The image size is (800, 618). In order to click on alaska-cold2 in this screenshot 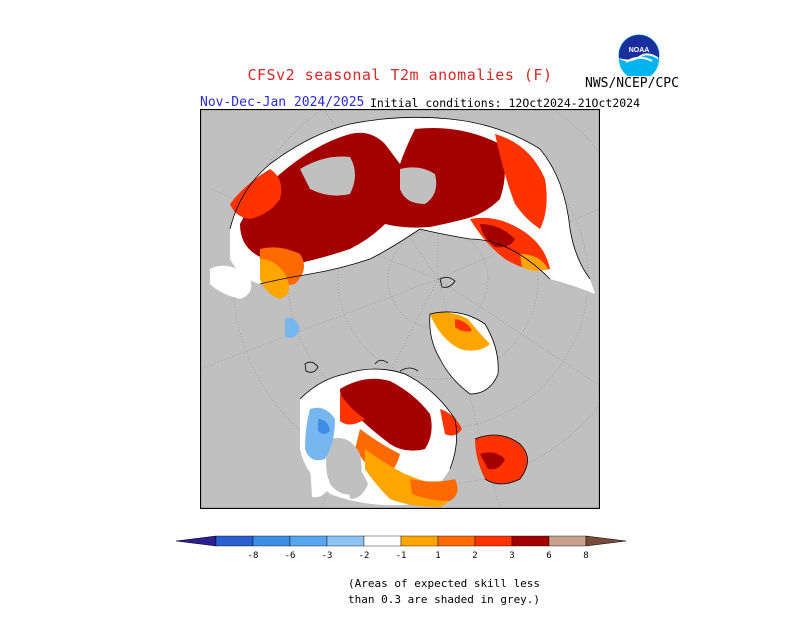, I will do `click(324, 426)`.